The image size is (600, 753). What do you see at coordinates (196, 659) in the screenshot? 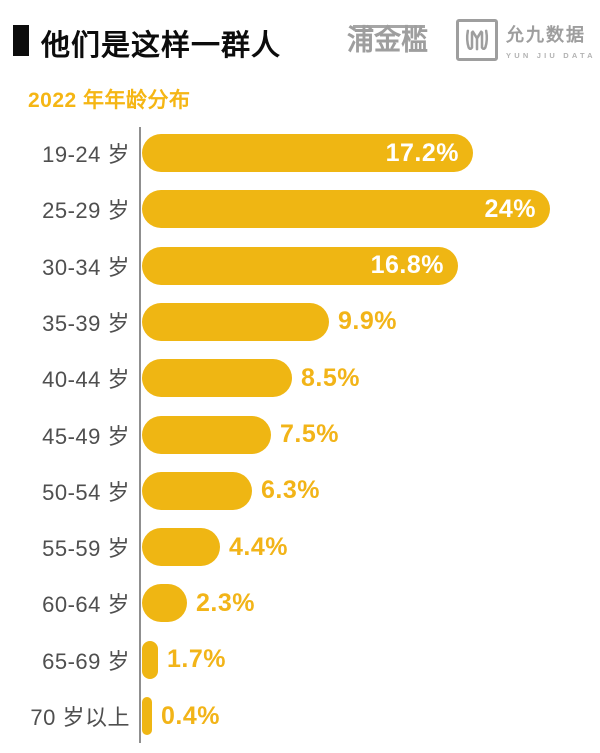
I see `value-label: 1.7%` at bounding box center [196, 659].